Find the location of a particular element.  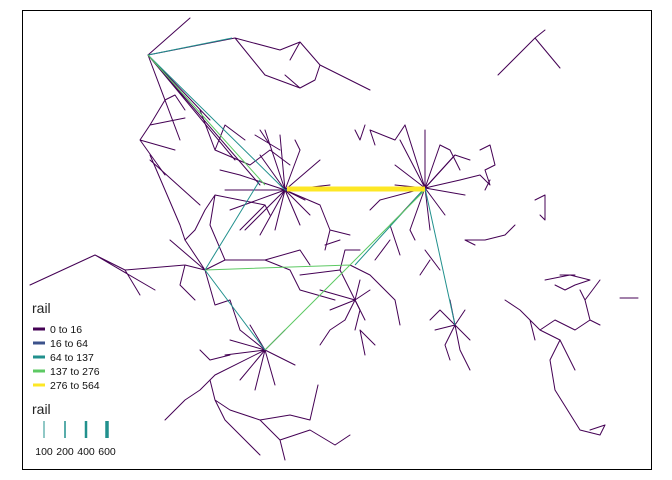

color-legend-label: 16 to 64 is located at coordinates (69, 344).